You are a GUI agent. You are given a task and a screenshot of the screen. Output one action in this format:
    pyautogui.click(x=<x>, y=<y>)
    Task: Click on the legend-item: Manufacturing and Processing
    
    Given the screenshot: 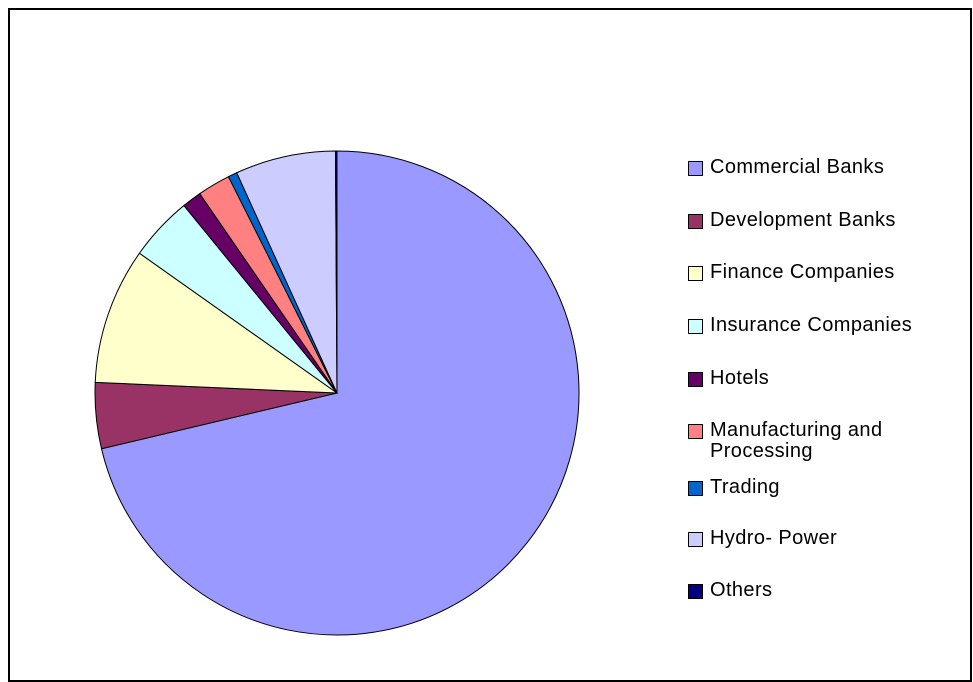 What is the action you would take?
    pyautogui.click(x=814, y=441)
    